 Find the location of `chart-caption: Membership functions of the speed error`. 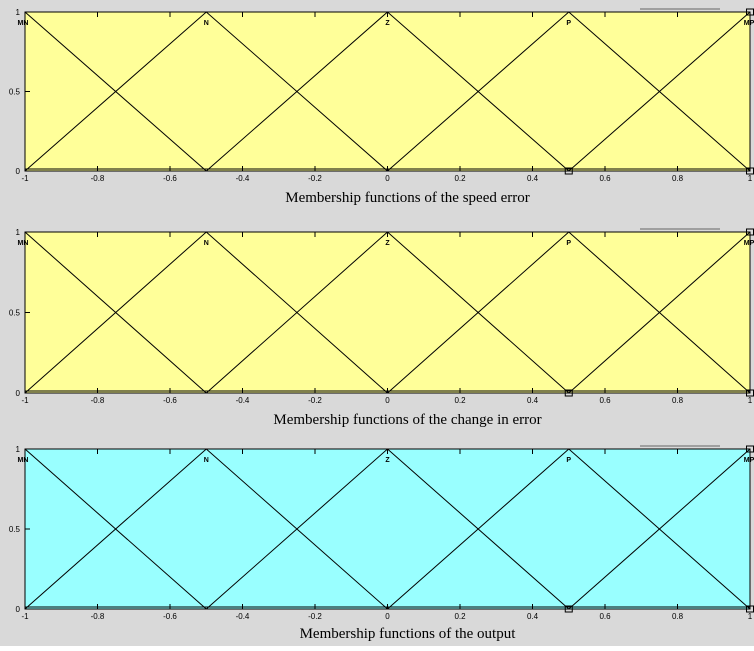

chart-caption: Membership functions of the speed error is located at coordinates (407, 198).